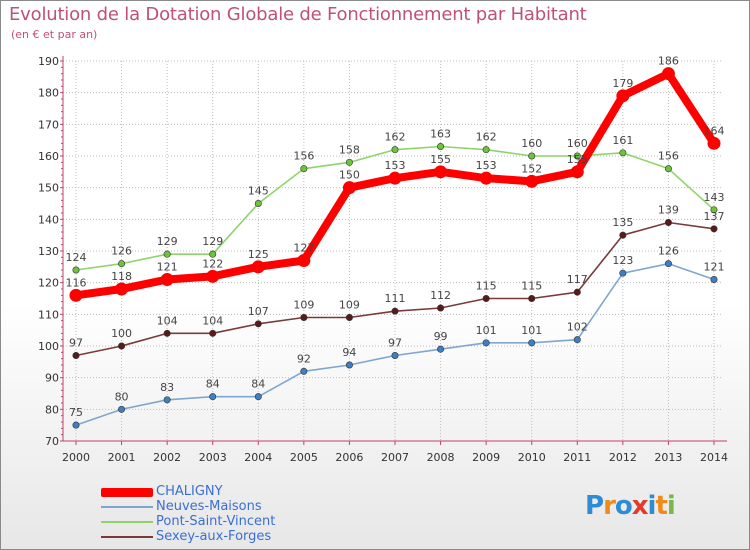  I want to click on x-tick-label: 2003, so click(213, 457).